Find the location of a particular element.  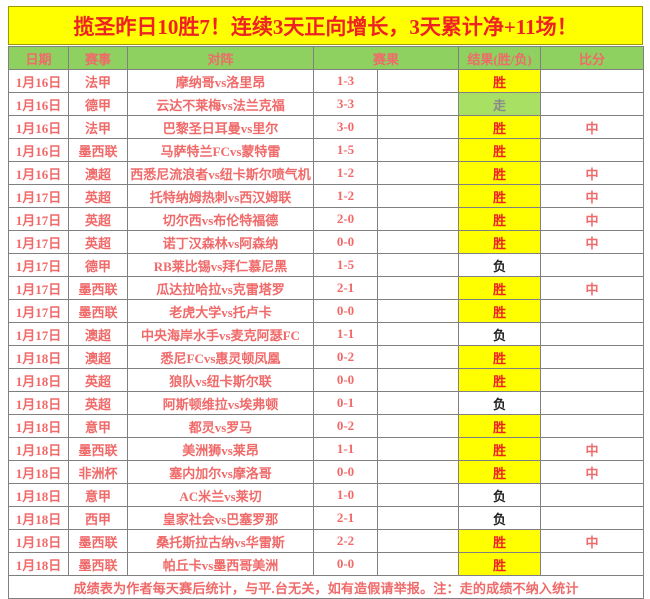

cell-league: 德甲 is located at coordinates (98, 104).